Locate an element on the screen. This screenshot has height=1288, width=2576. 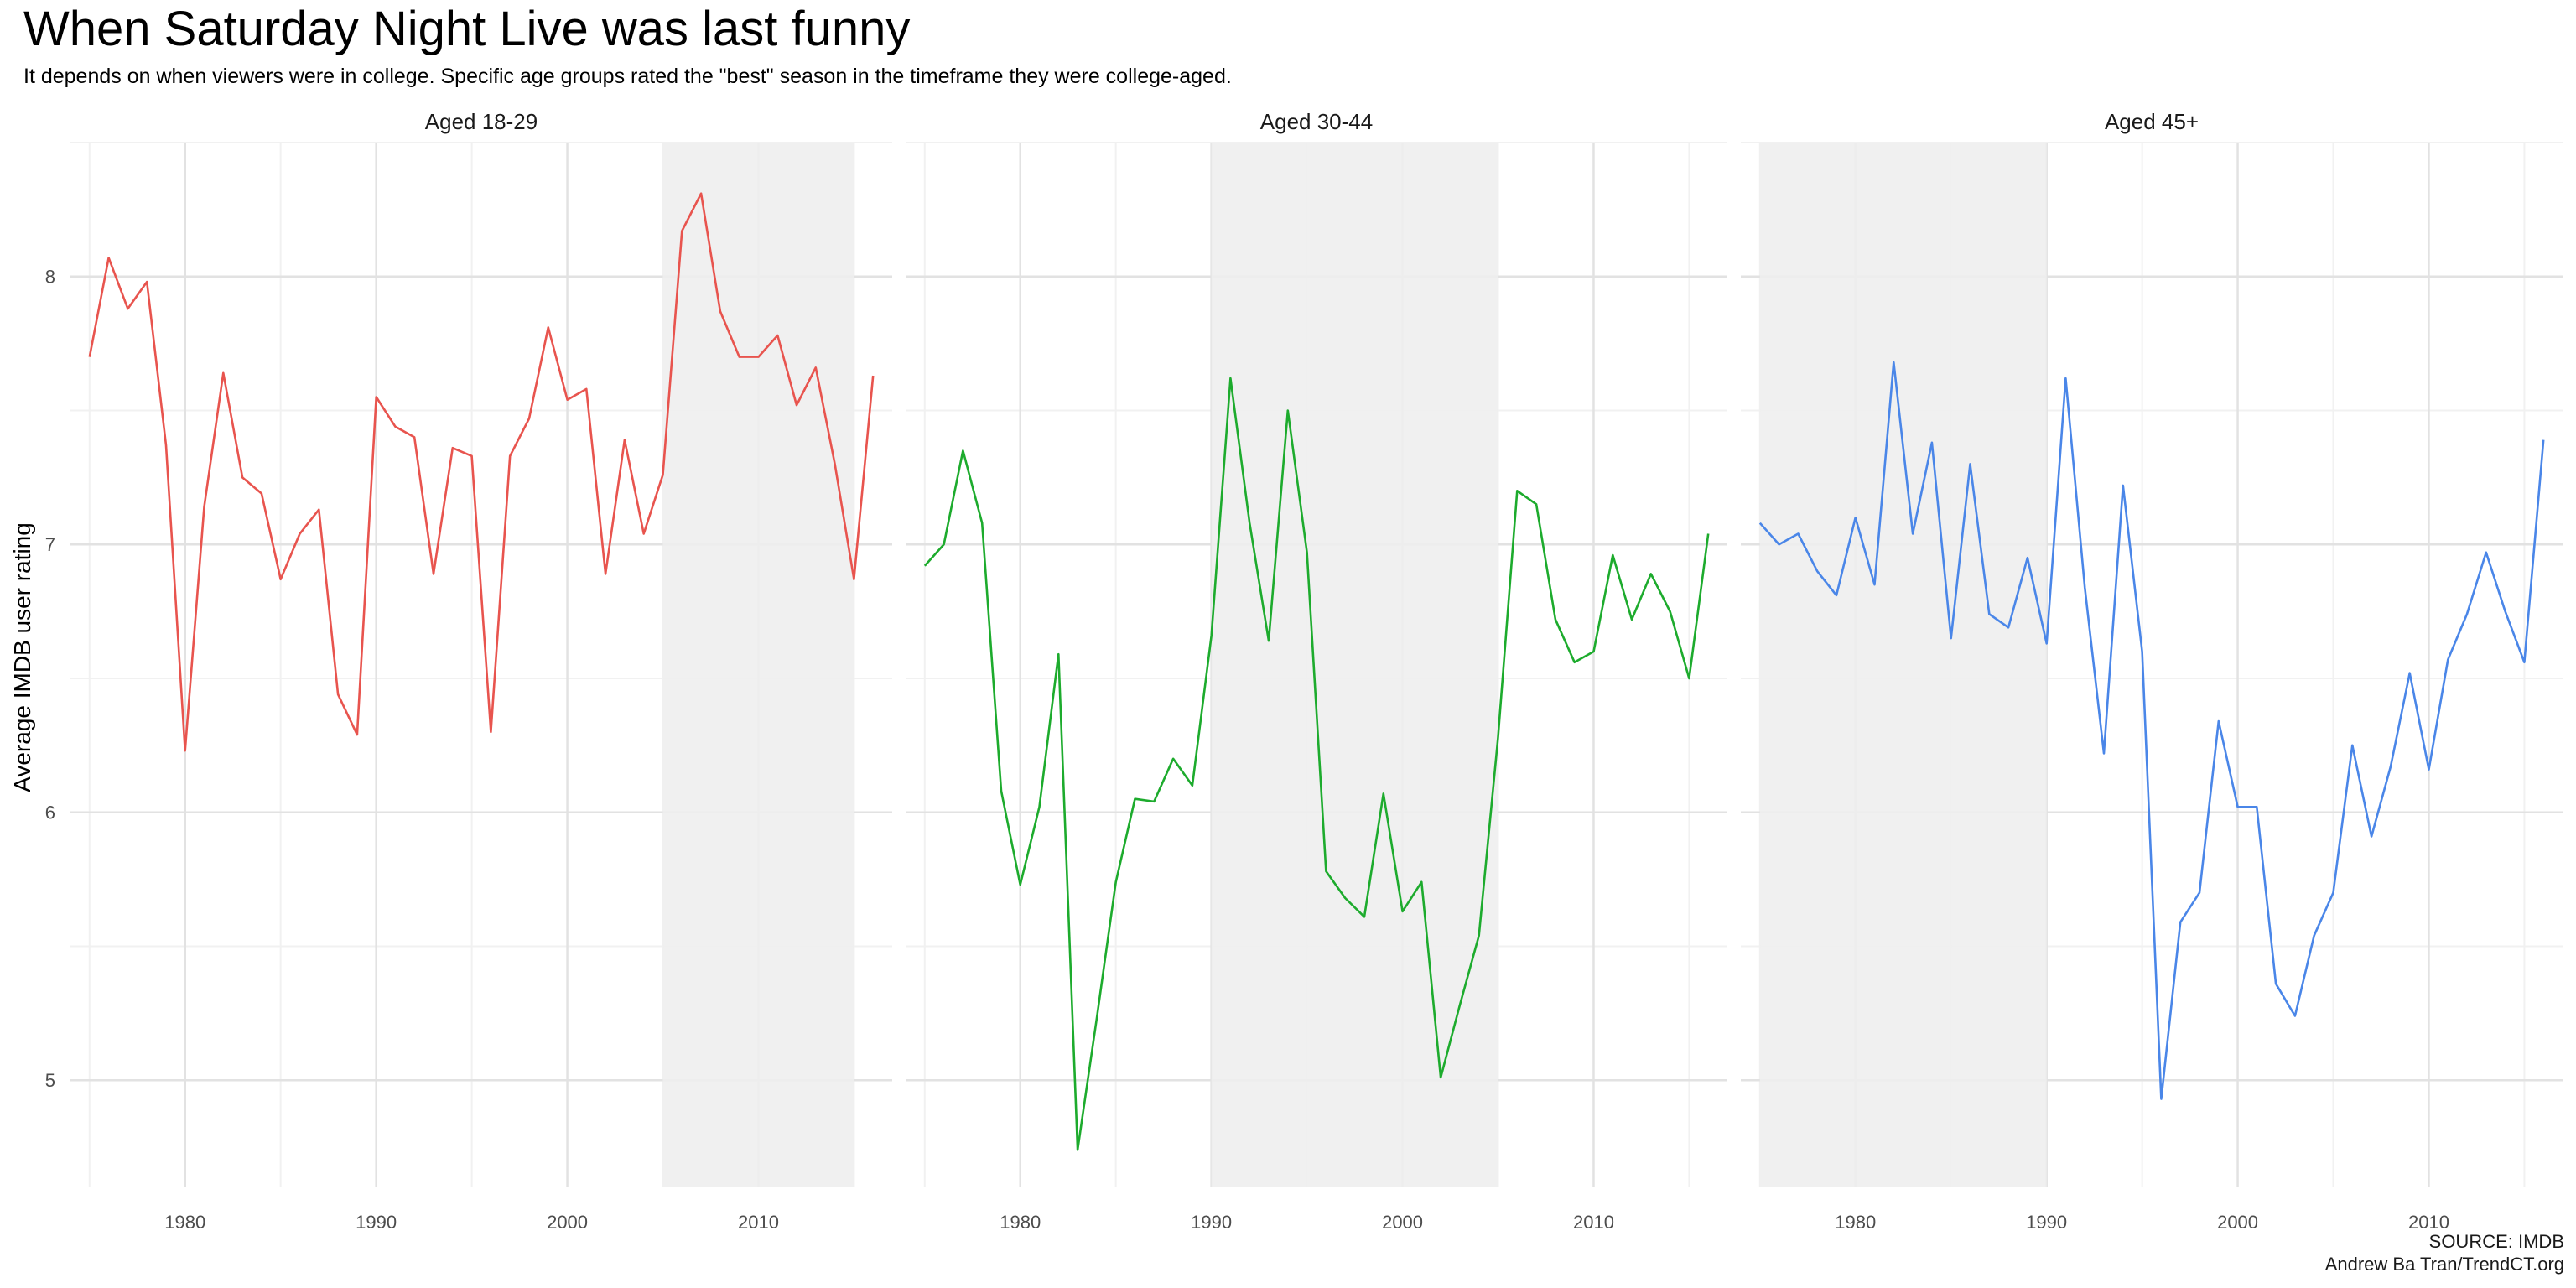
chart-title: When Saturday Night Live was last funny is located at coordinates (466, 29).